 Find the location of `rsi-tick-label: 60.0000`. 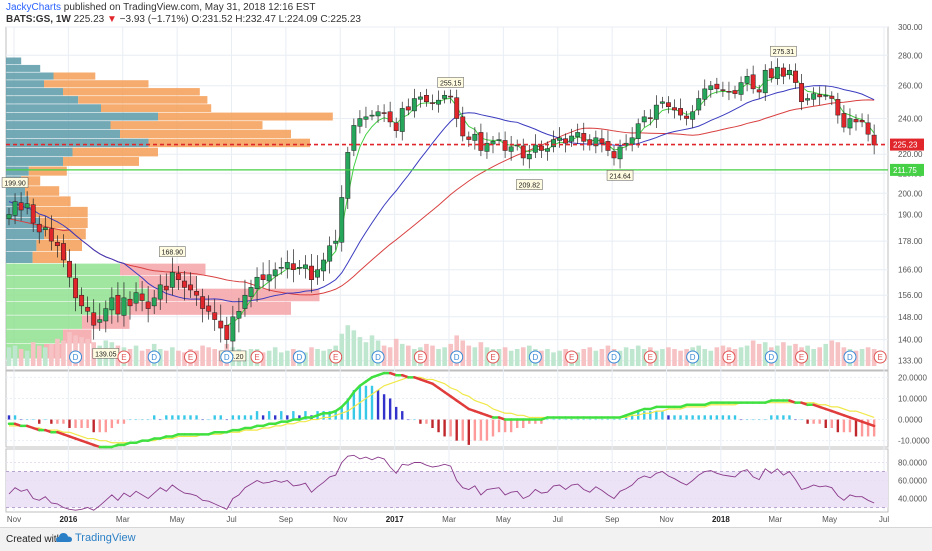

rsi-tick-label: 60.0000 is located at coordinates (912, 481).